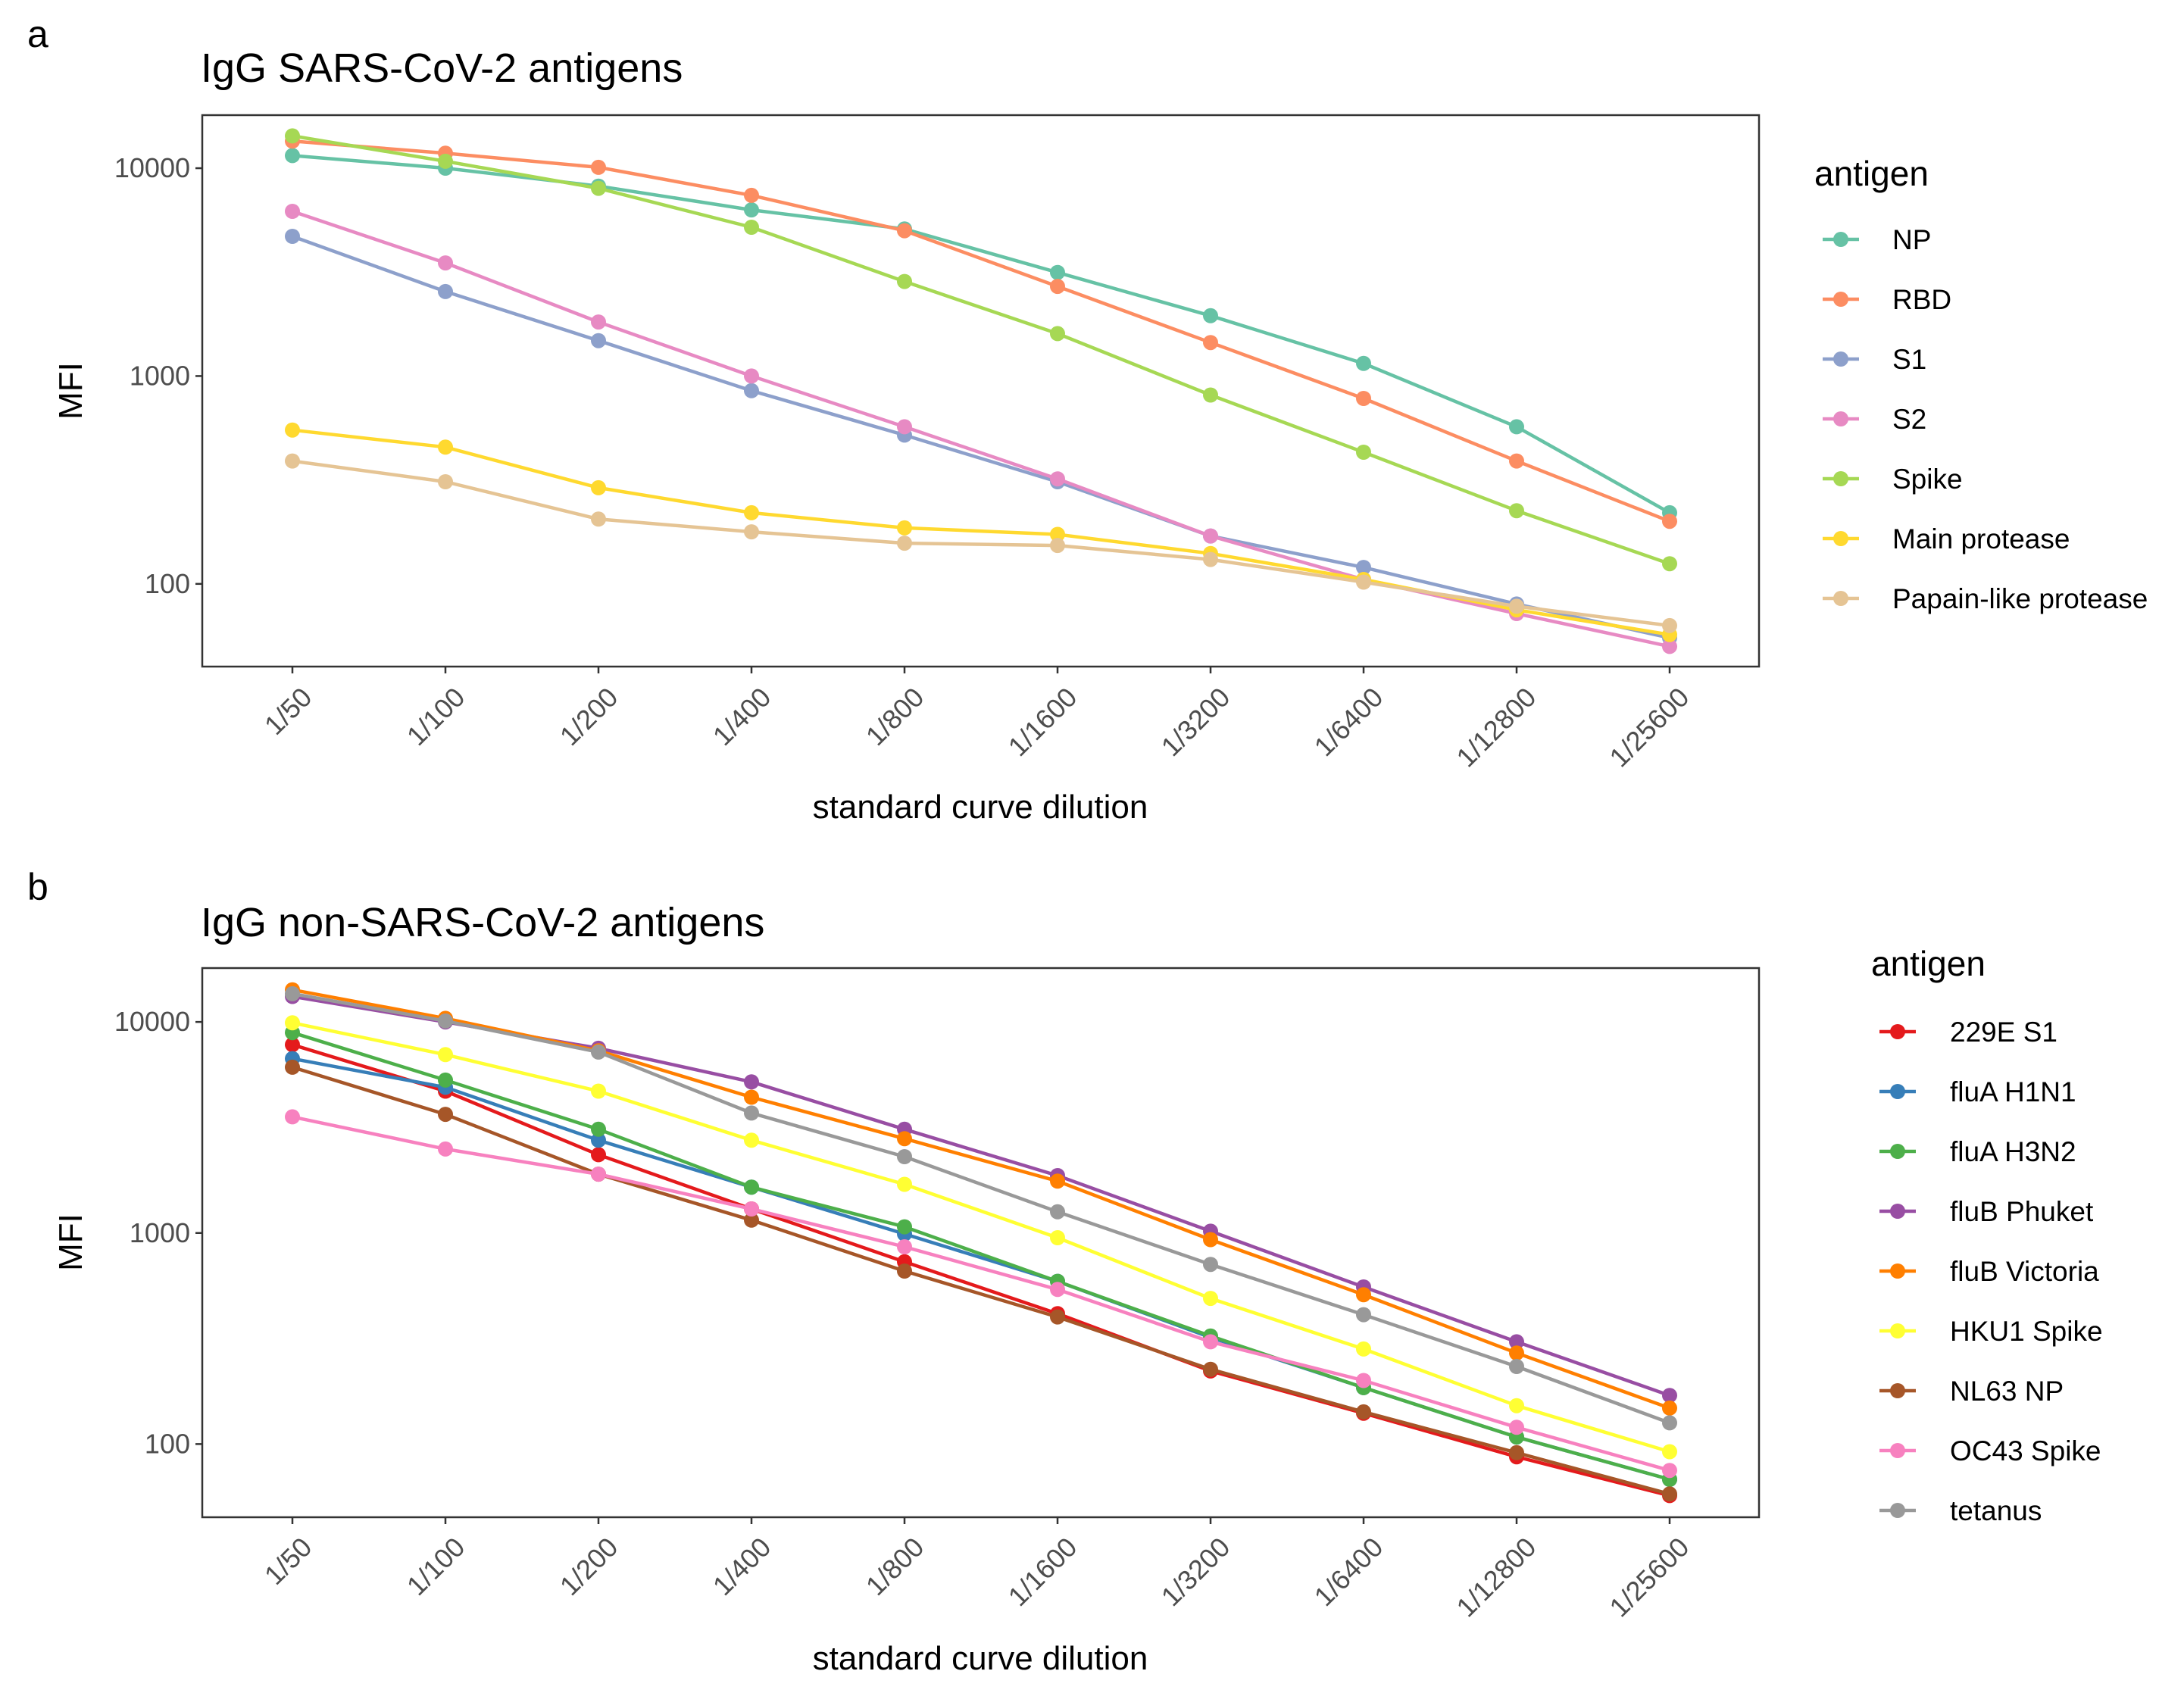  Describe the element at coordinates (742, 716) in the screenshot. I see `x-tick-label: 1/400` at that location.